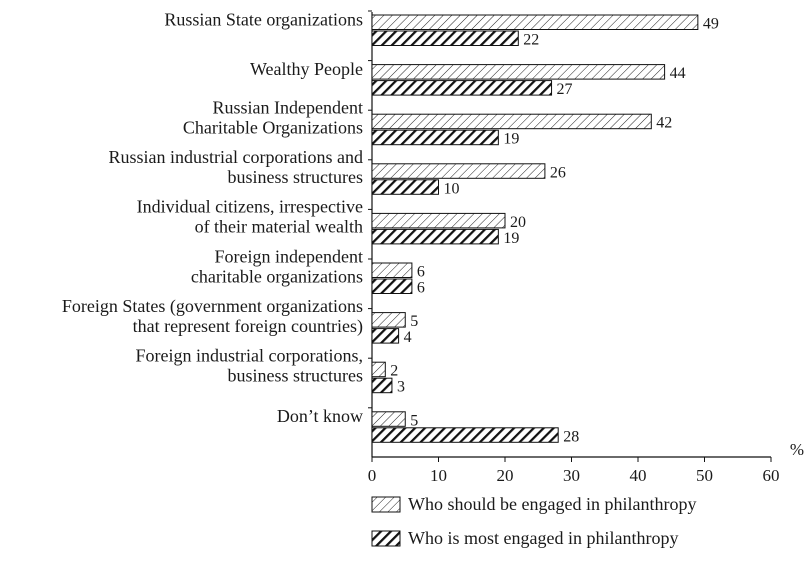 The height and width of the screenshot is (570, 807). Describe the element at coordinates (249, 355) in the screenshot. I see `category-label: Foreign industrial corporations,` at that location.